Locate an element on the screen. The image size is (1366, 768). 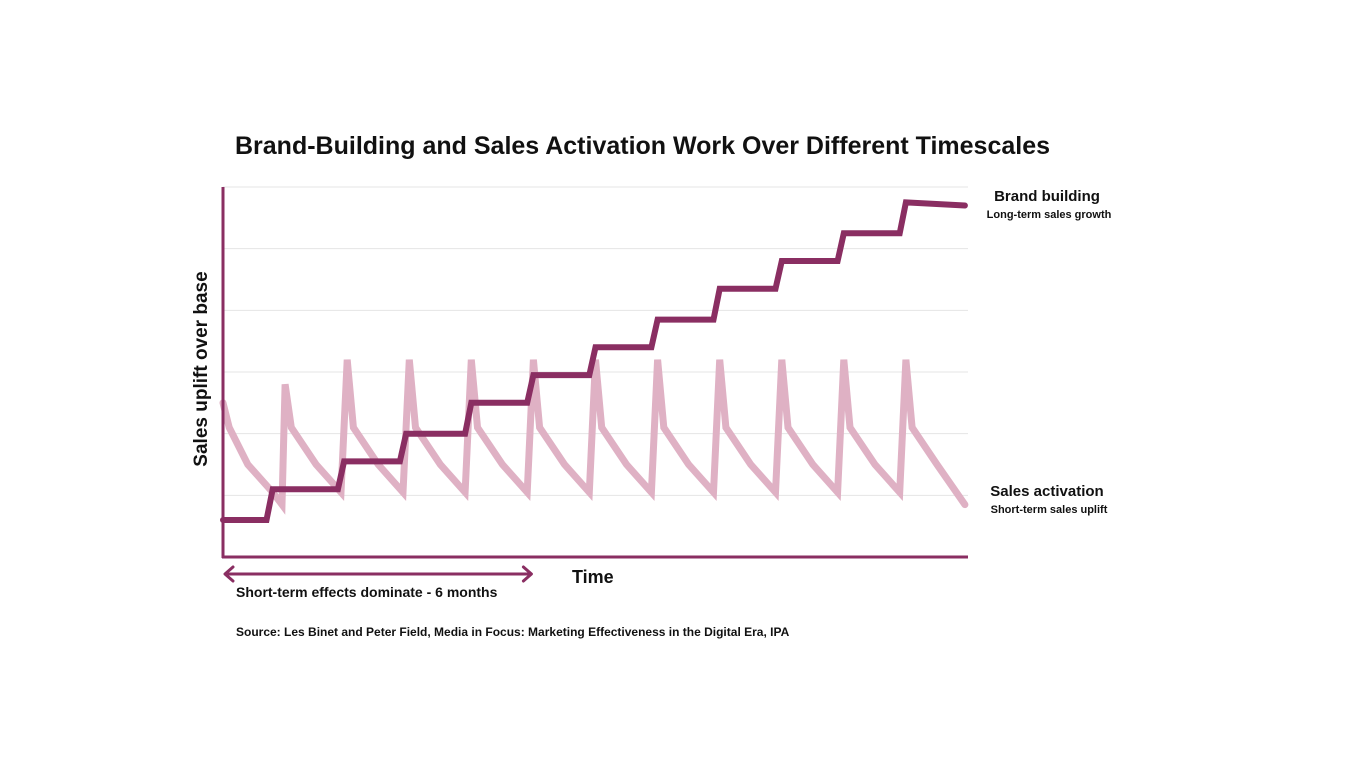
span-arrow-left-head is located at coordinates (229, 574).